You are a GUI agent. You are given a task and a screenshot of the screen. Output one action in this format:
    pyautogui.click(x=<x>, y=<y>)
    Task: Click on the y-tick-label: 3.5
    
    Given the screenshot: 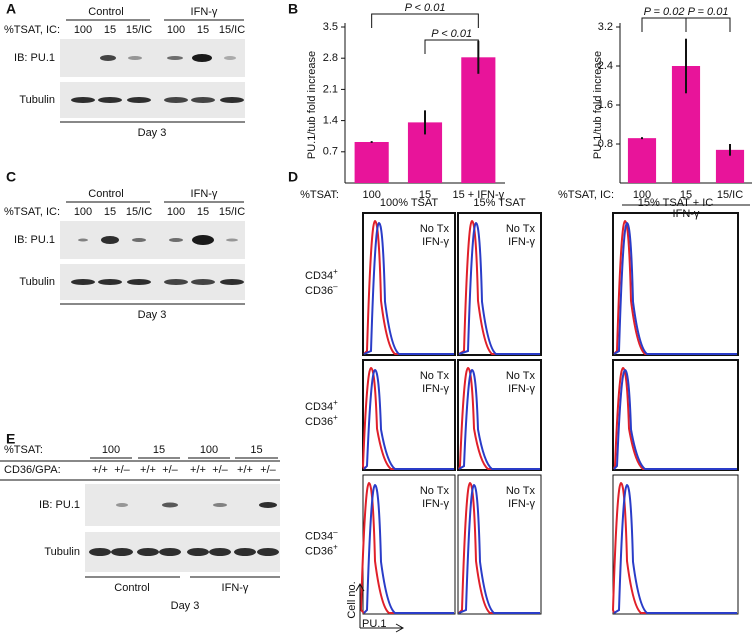 What is the action you would take?
    pyautogui.click(x=330, y=27)
    